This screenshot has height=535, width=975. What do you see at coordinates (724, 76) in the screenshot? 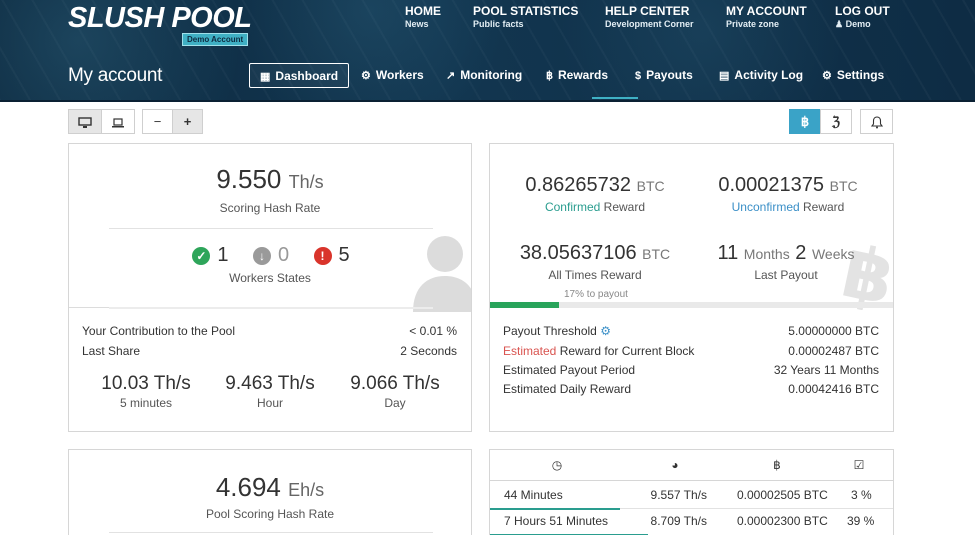
I see `book-icon: ▤` at bounding box center [724, 76].